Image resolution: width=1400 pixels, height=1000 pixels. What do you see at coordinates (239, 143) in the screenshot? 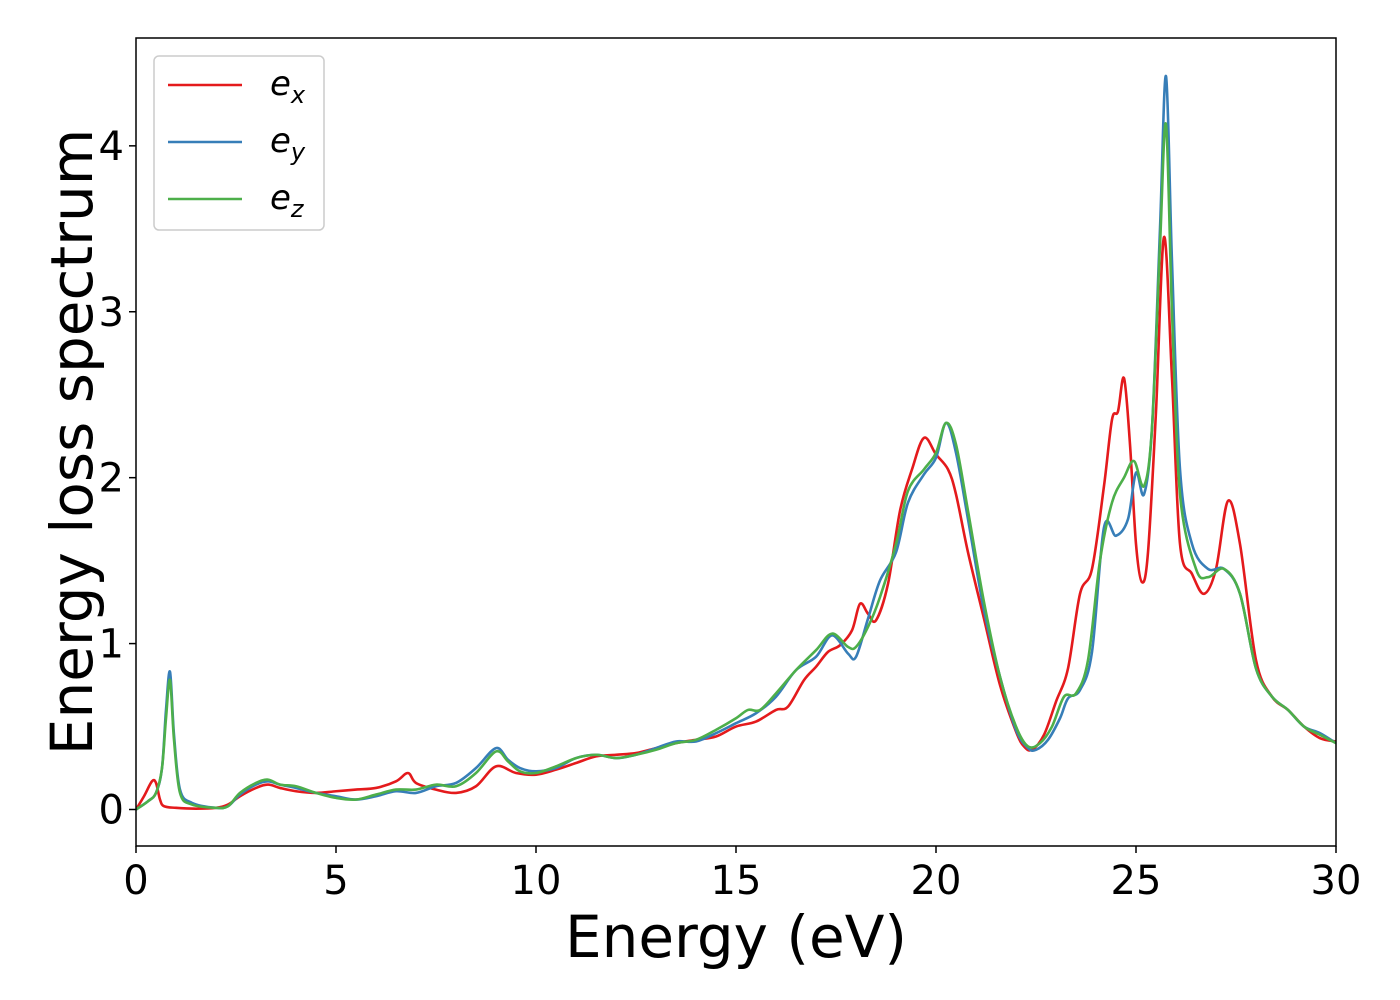
I see `legend: ex ey ez` at bounding box center [239, 143].